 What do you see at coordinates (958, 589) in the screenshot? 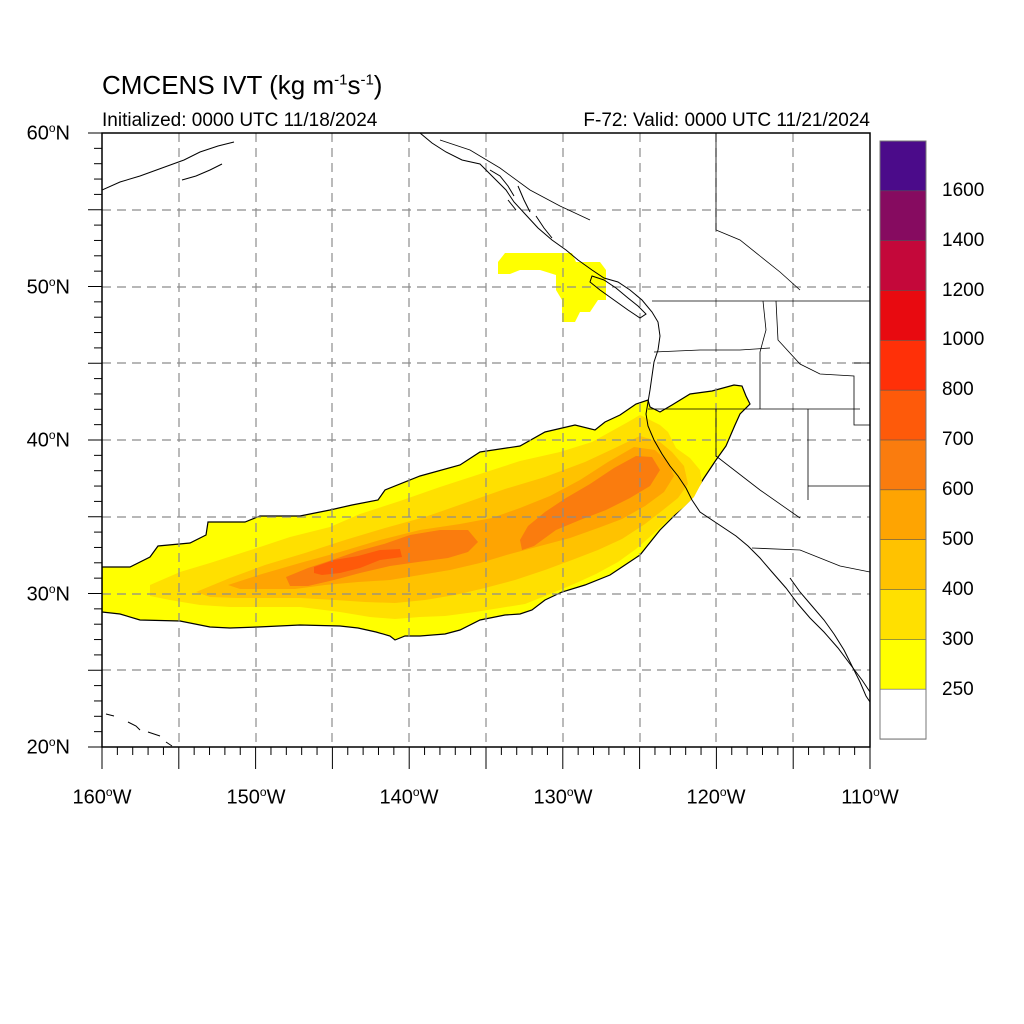
I see `colorbar-label-400: 400` at bounding box center [958, 589].